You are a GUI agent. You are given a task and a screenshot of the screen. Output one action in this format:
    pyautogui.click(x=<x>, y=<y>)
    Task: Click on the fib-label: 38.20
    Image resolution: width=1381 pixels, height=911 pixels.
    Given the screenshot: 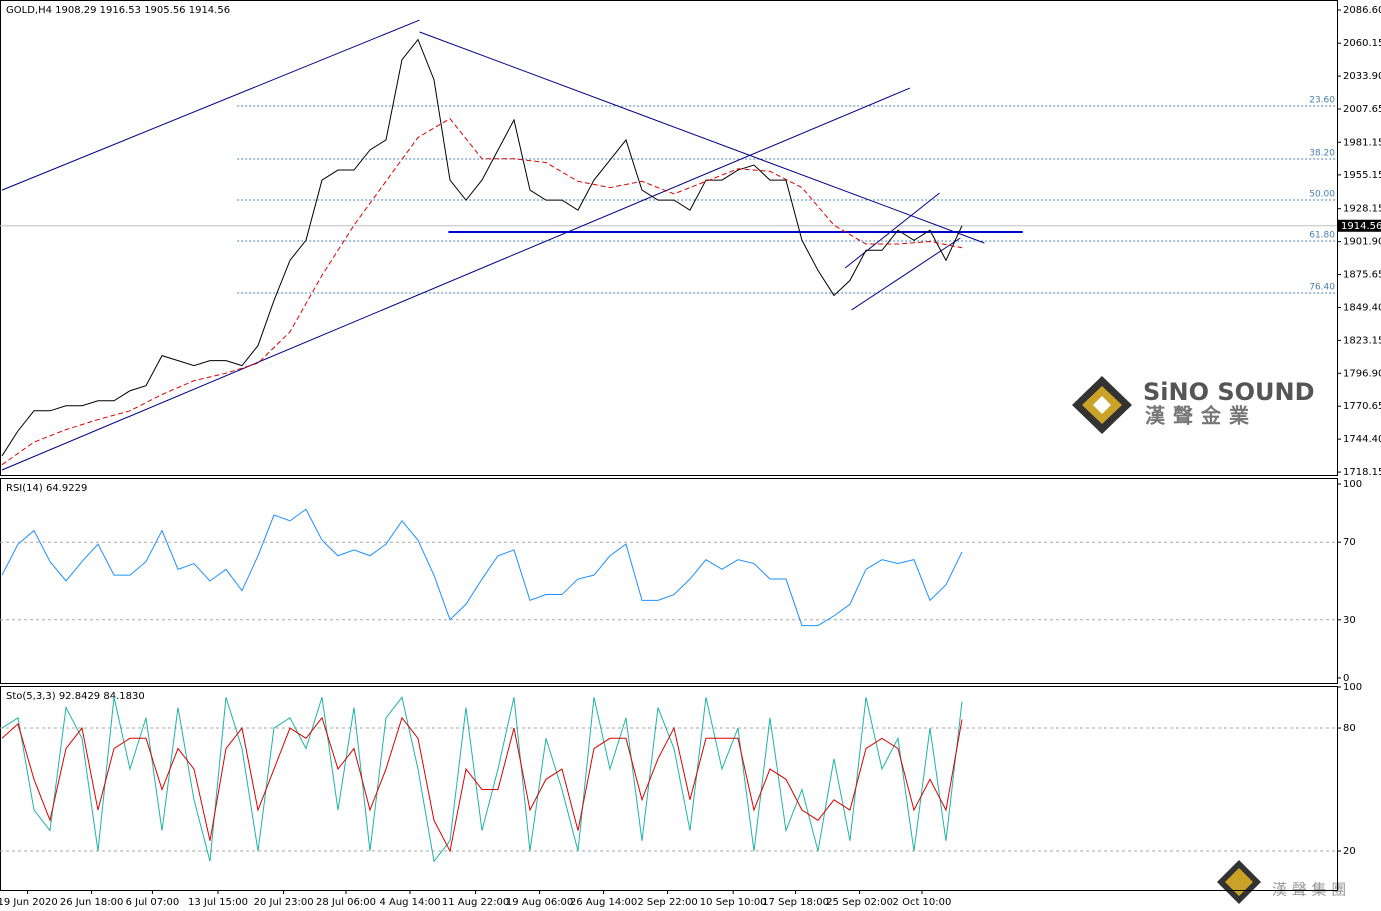 What is the action you would take?
    pyautogui.click(x=1322, y=154)
    